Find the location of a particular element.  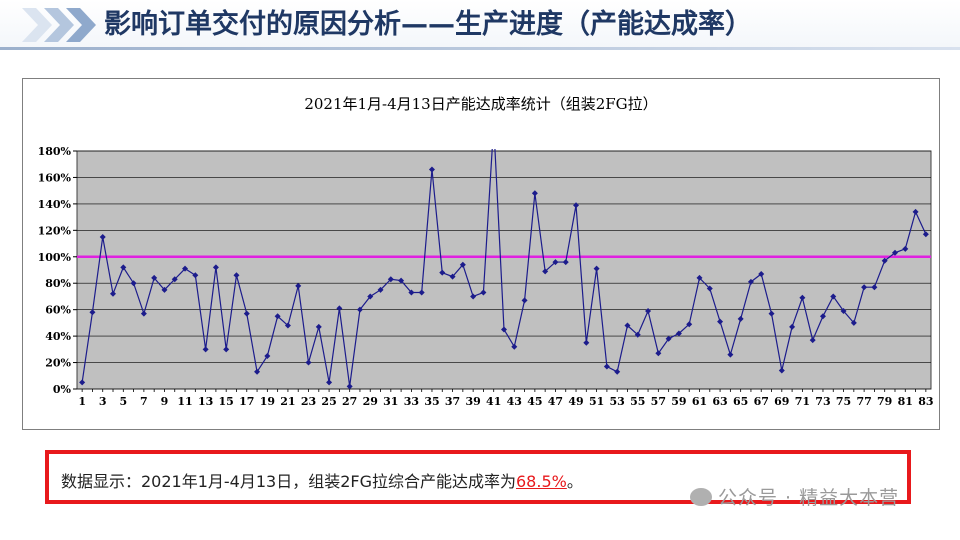

x-tick-label: 41 is located at coordinates (493, 401).